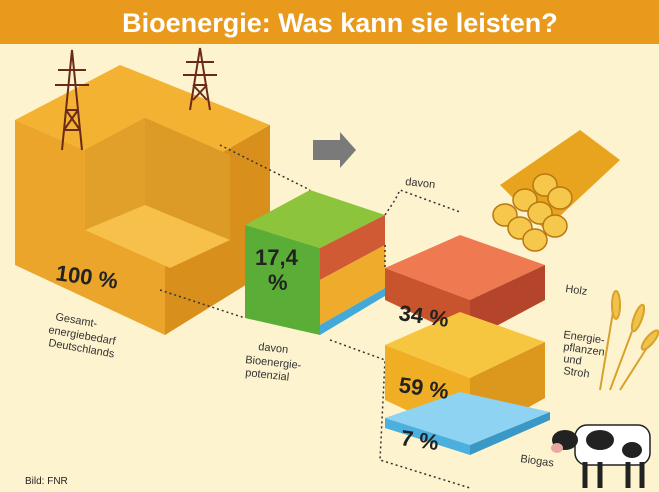 This screenshot has height=492, width=659. What do you see at coordinates (556, 191) in the screenshot?
I see `logs` at bounding box center [556, 191].